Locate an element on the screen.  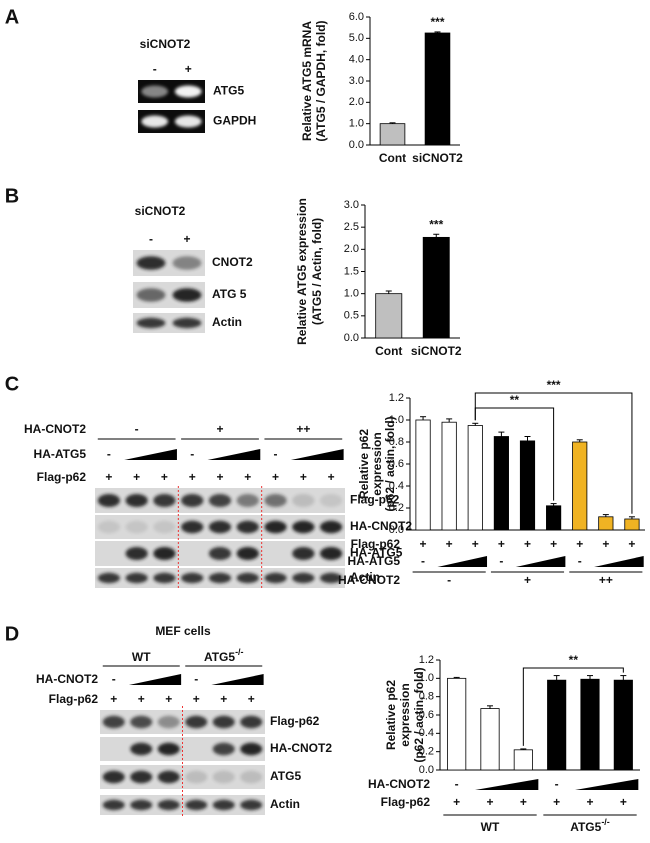
group-label: ATG5-/- is located at coordinates (224, 655).